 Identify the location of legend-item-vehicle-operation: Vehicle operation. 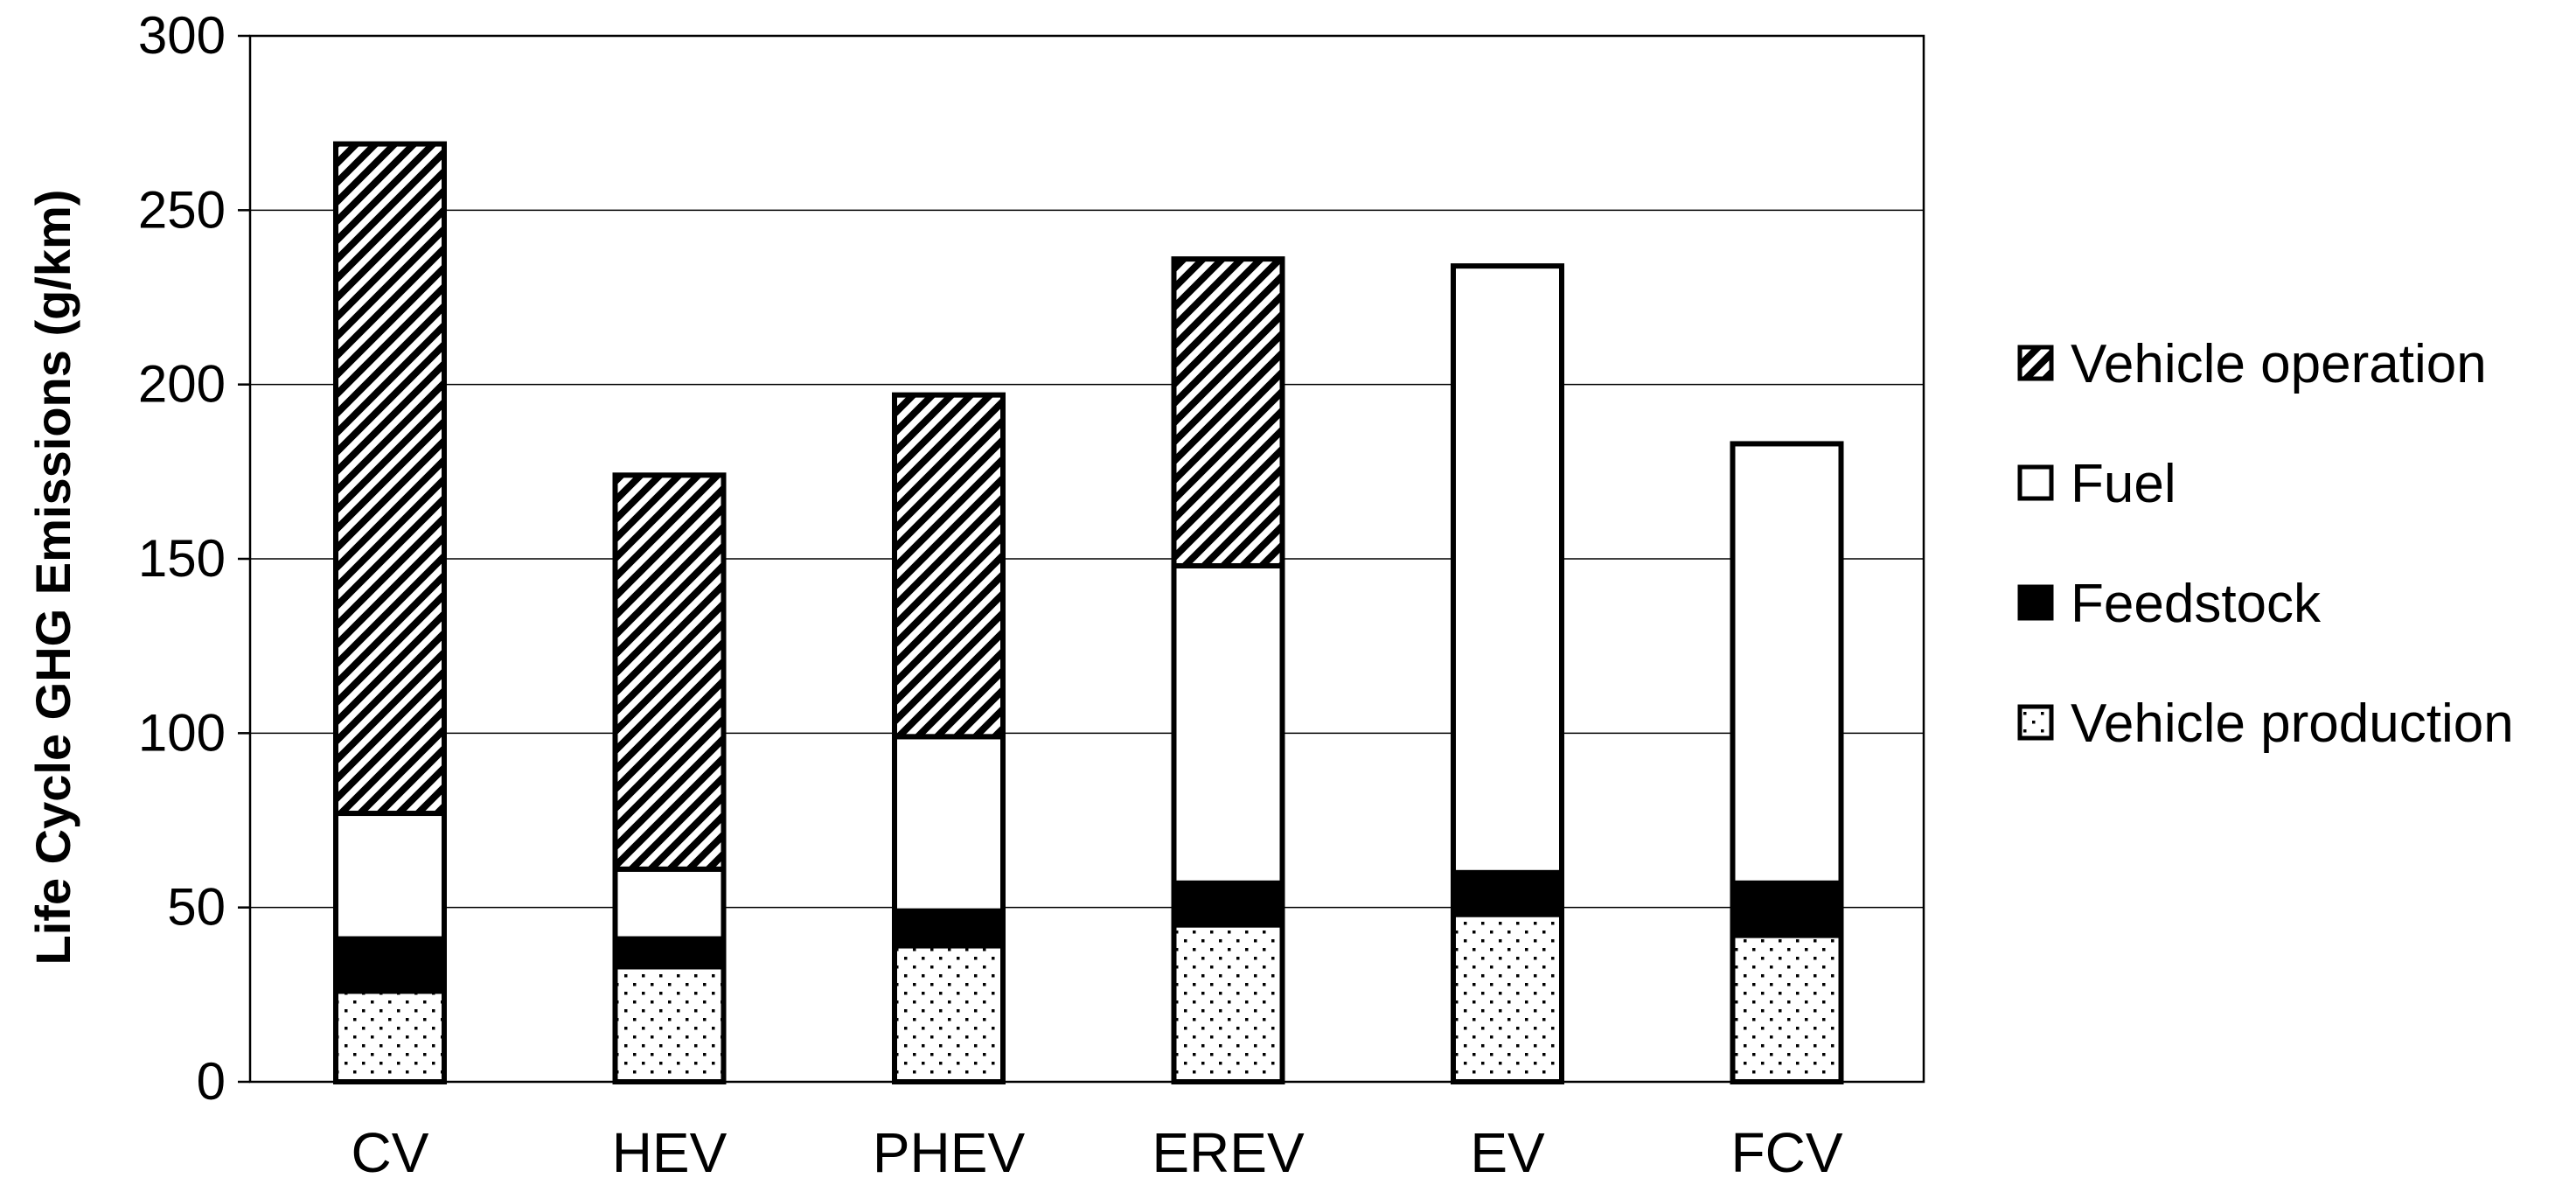
(2252, 364).